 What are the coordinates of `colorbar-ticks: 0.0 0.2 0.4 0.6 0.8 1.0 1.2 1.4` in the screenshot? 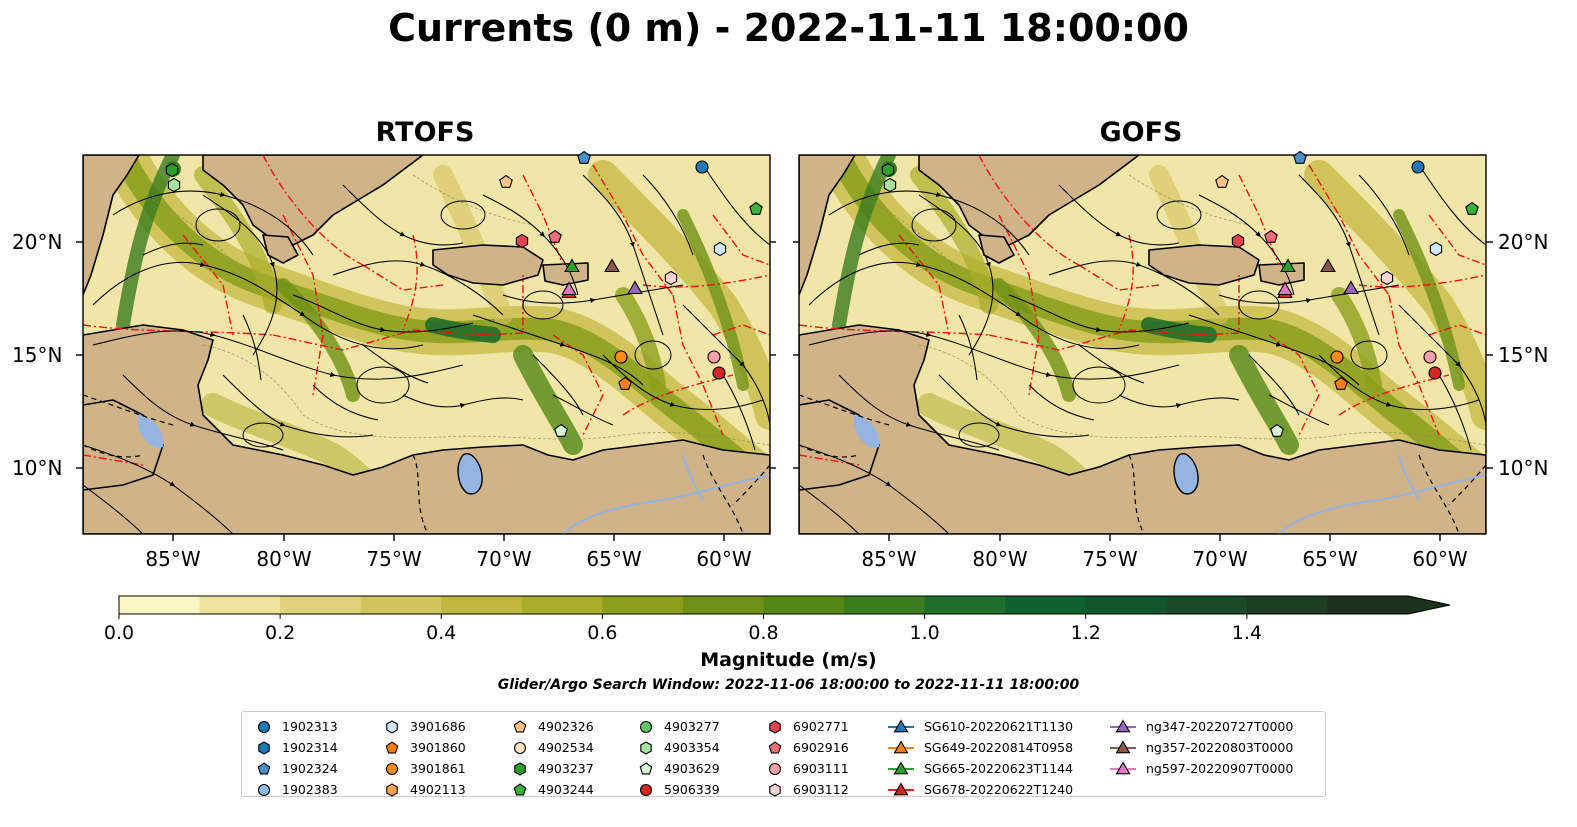 It's located at (683, 629).